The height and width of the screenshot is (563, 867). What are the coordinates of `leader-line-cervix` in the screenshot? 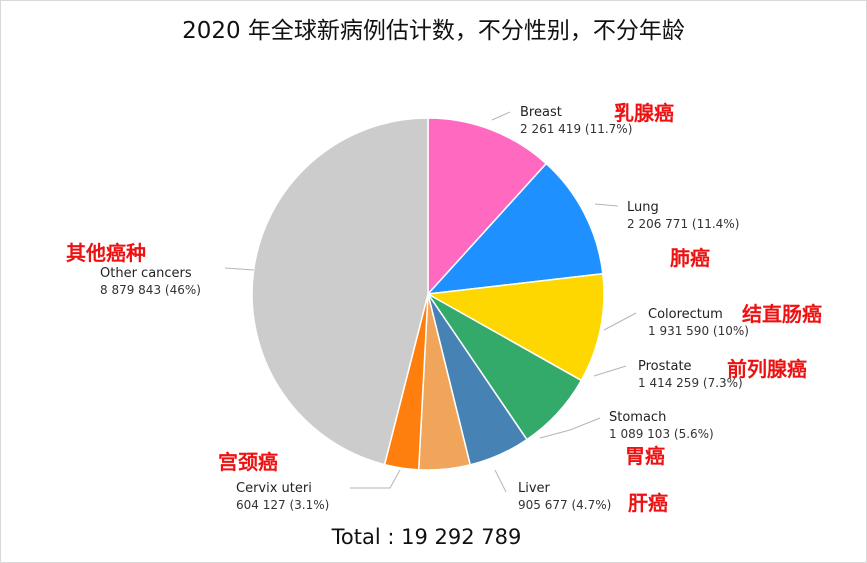 It's located at (375, 479).